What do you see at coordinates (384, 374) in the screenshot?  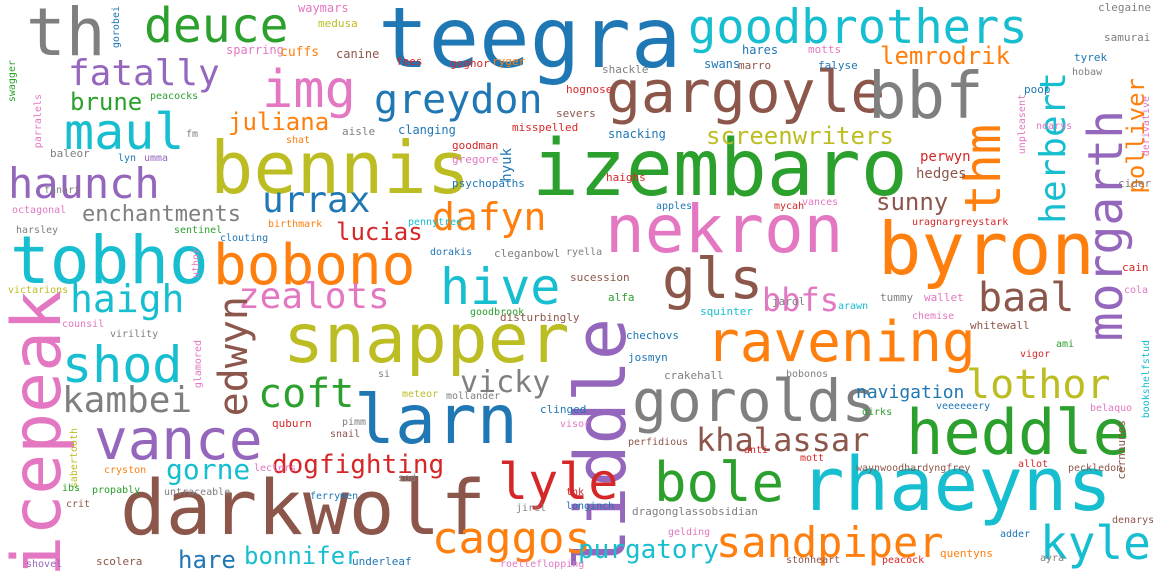 I see `word: si` at bounding box center [384, 374].